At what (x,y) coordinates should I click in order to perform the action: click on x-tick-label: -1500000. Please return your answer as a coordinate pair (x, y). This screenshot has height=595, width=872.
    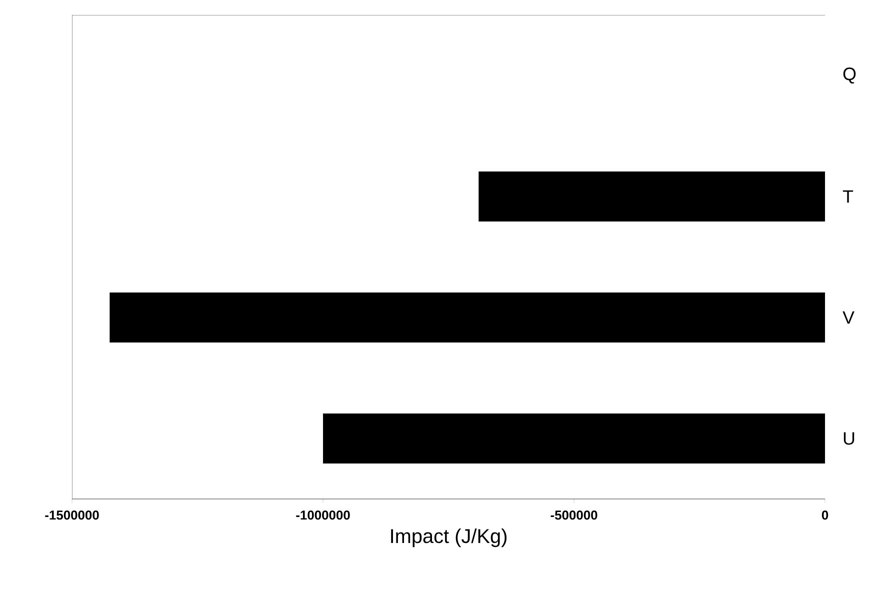
    Looking at the image, I should click on (72, 515).